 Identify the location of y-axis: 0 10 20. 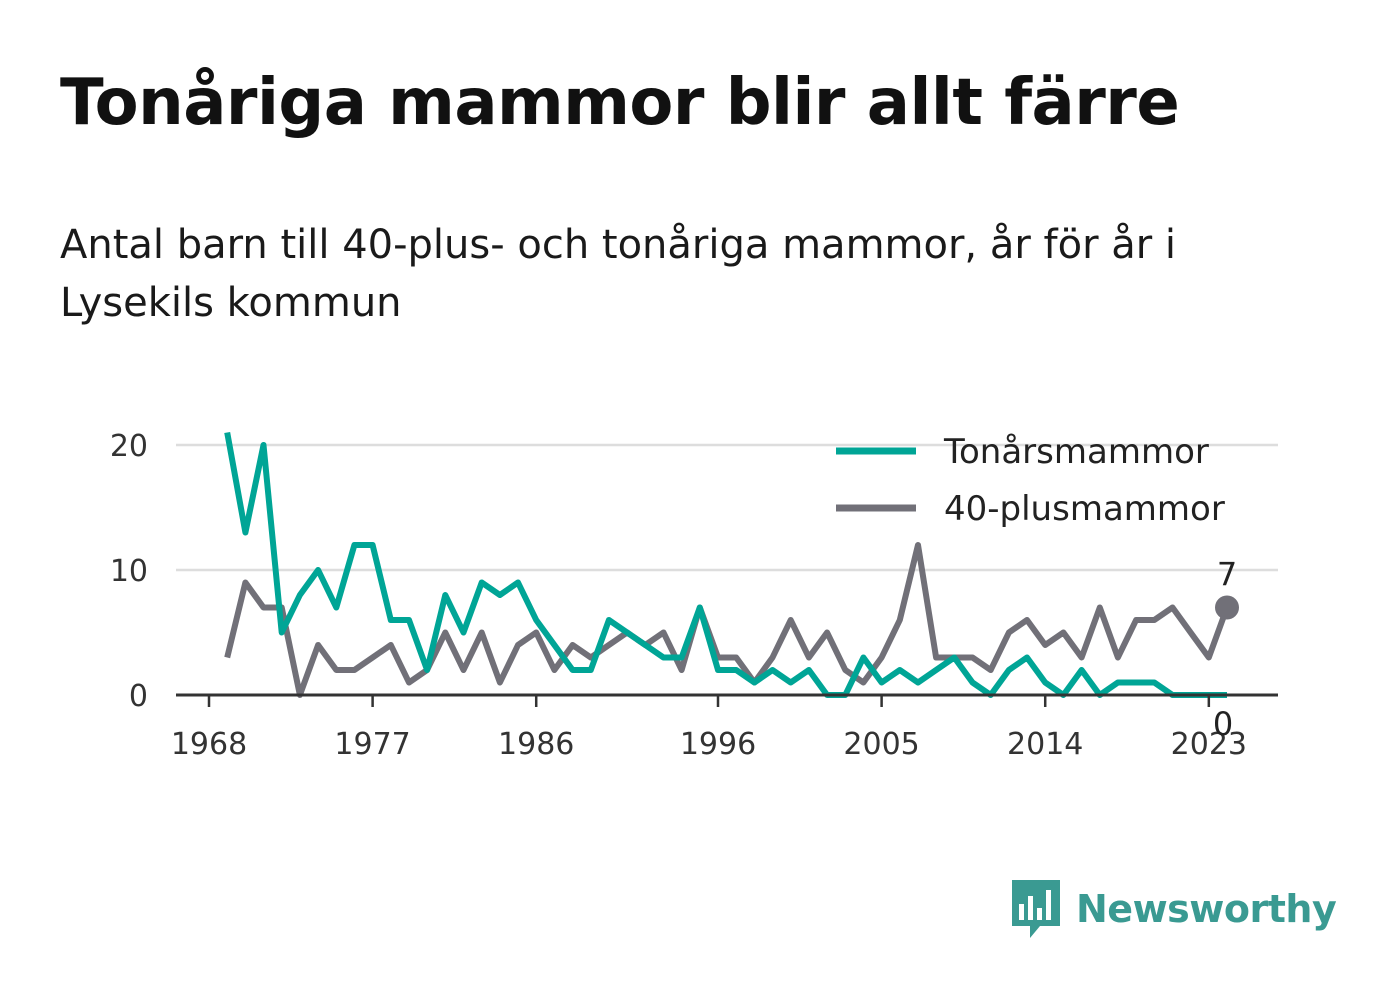
(129, 571).